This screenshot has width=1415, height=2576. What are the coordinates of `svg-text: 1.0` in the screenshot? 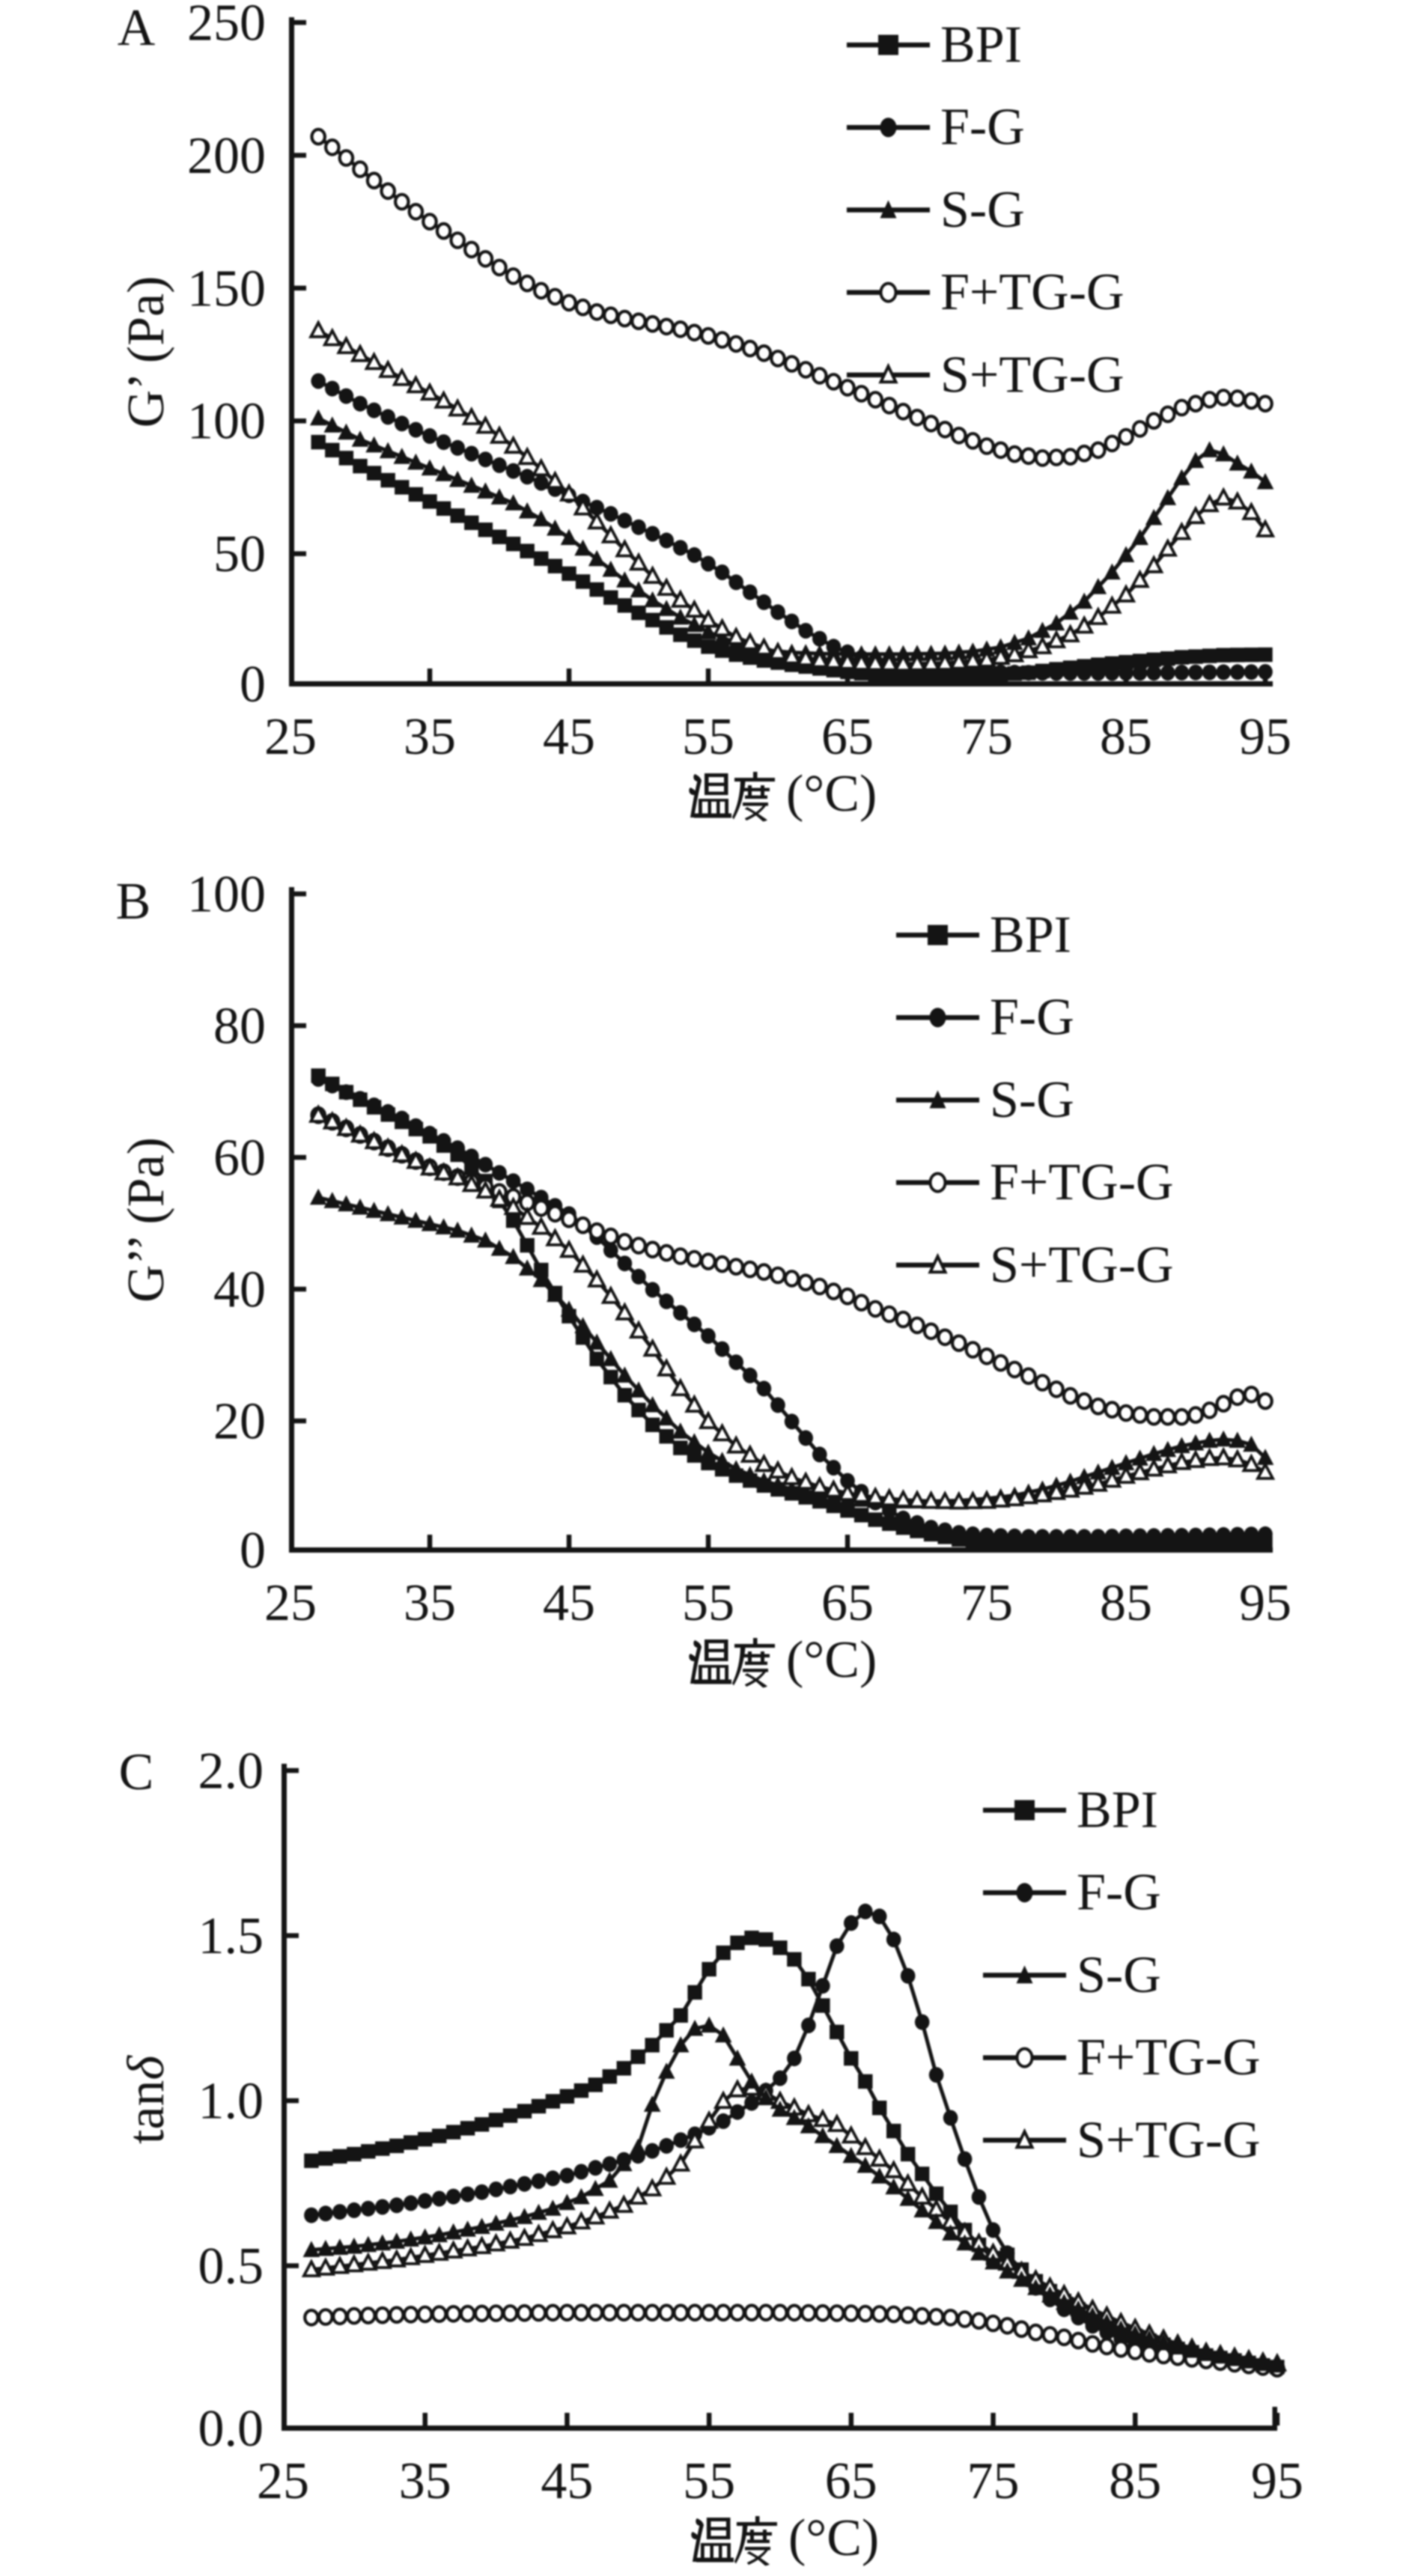 It's located at (231, 2102).